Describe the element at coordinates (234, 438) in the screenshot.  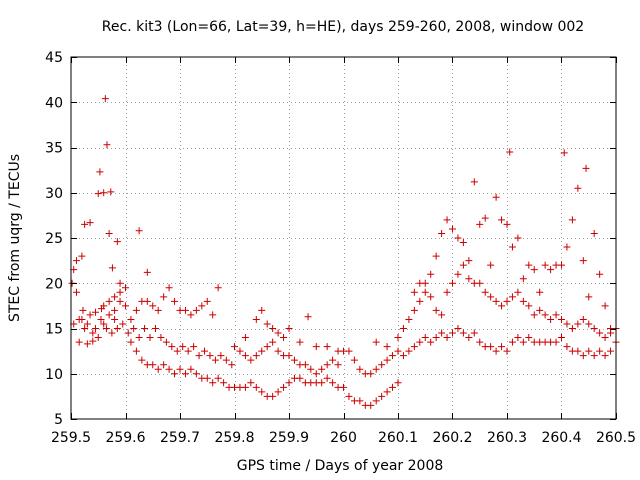
I see `x-tick-label: 259.8` at that location.